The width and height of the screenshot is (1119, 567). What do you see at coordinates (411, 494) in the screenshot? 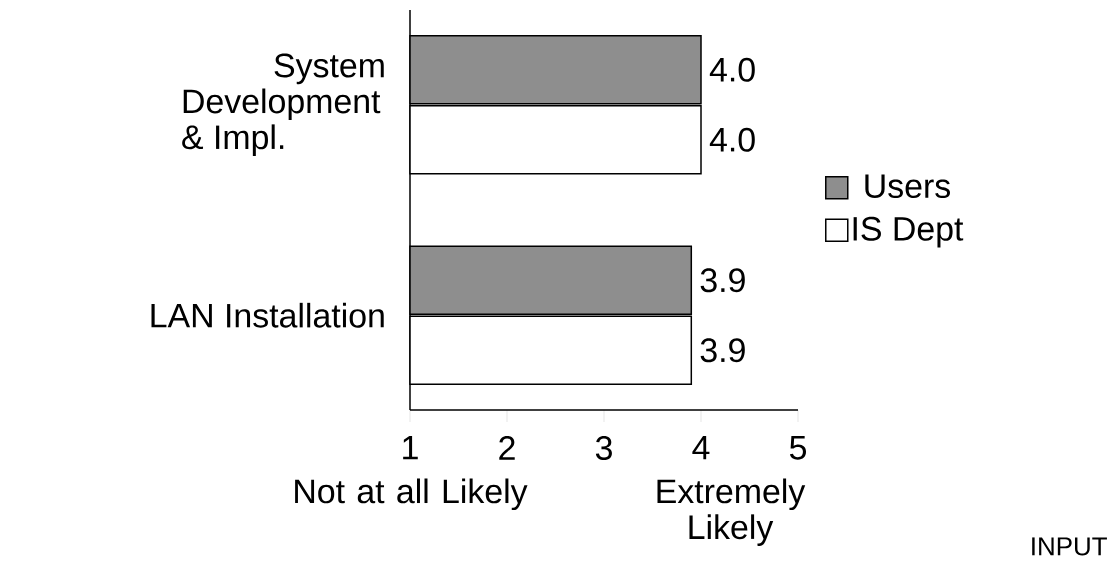
I see `text: Not at all Likely` at bounding box center [411, 494].